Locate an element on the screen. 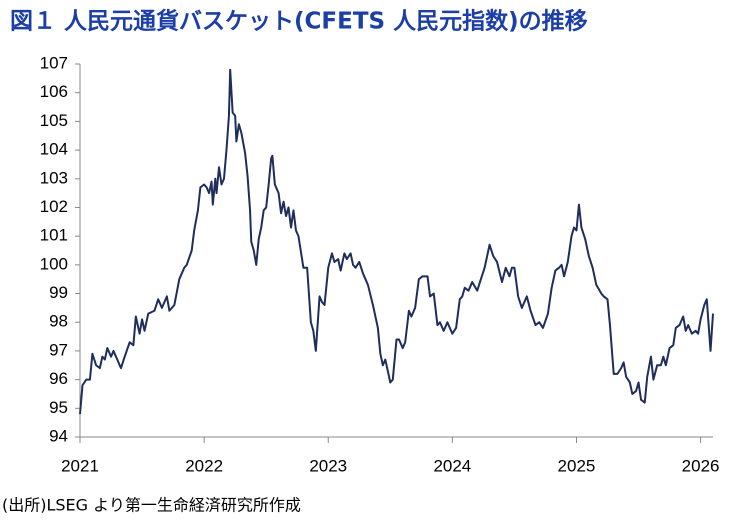 The image size is (730, 520). y-tick-label: 103 is located at coordinates (54, 177).